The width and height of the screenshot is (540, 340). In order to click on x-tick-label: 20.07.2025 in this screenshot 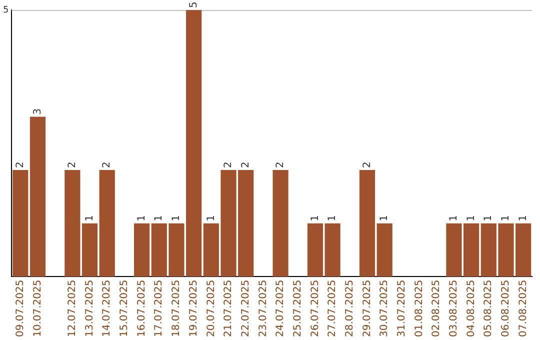, I will do `click(211, 309)`.